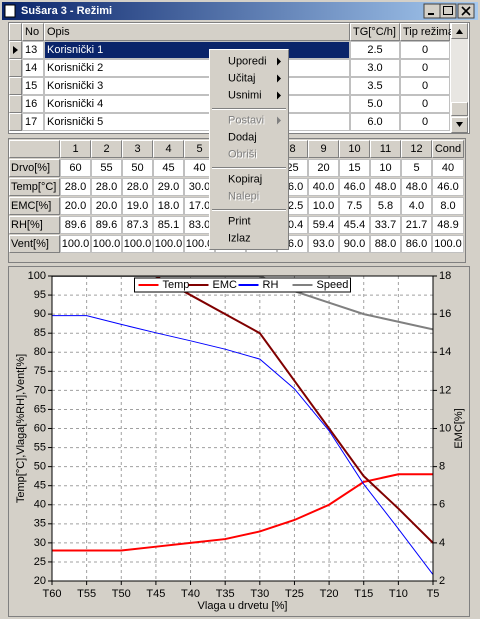  Describe the element at coordinates (199, 149) in the screenshot. I see `grid-column-label: 5` at that location.